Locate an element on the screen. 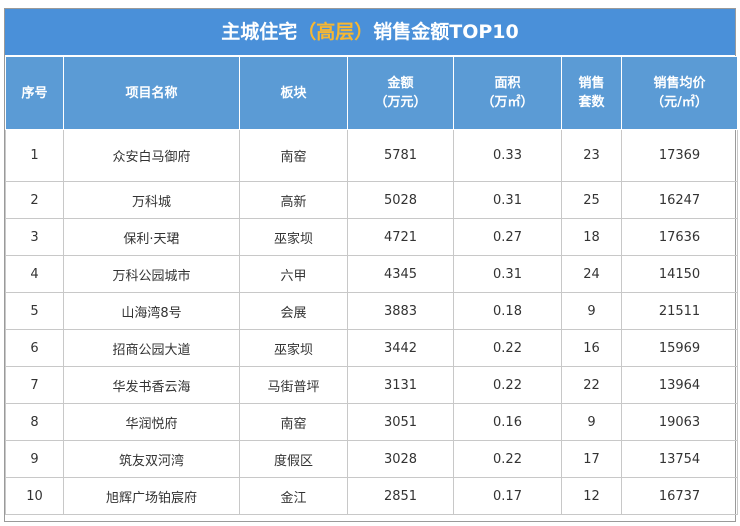  table-row: 8 华润悦府 南窑 3051 0.16 9 19063 is located at coordinates (371, 422).